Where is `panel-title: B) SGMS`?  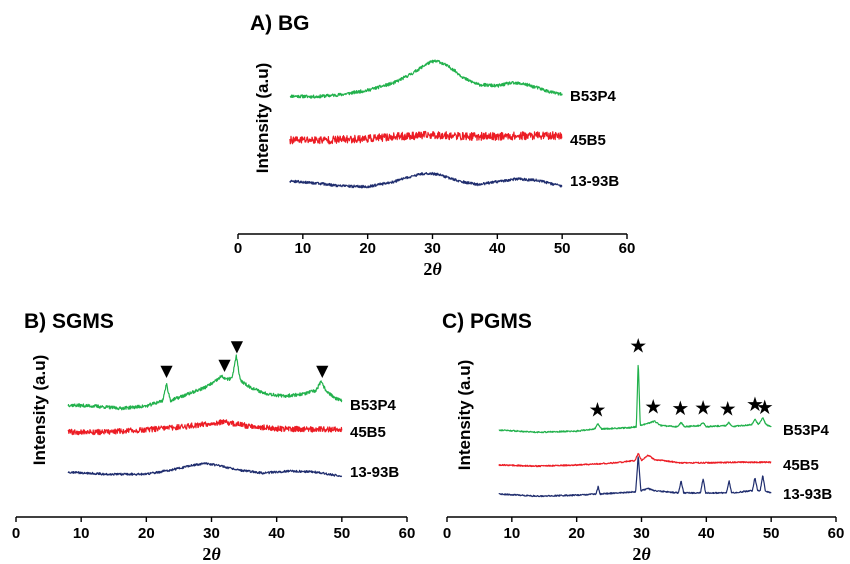
panel-title: B) SGMS is located at coordinates (69, 321).